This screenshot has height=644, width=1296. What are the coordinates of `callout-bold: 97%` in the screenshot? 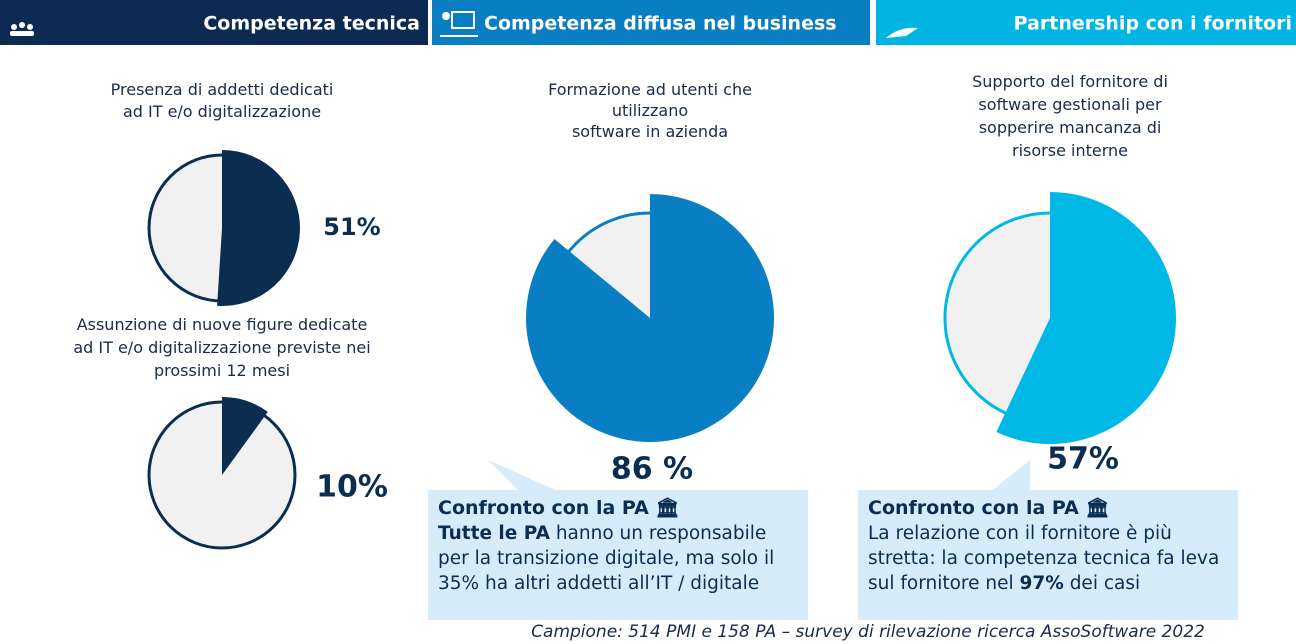 It's located at (1041, 583).